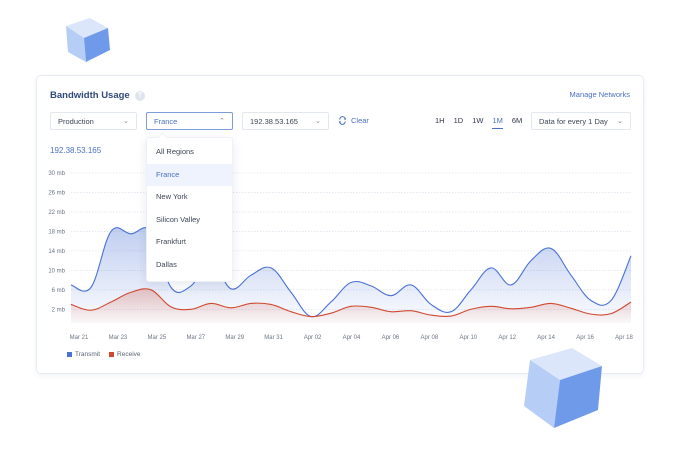 The image size is (680, 450). I want to click on transmit-swatch-icon, so click(69, 354).